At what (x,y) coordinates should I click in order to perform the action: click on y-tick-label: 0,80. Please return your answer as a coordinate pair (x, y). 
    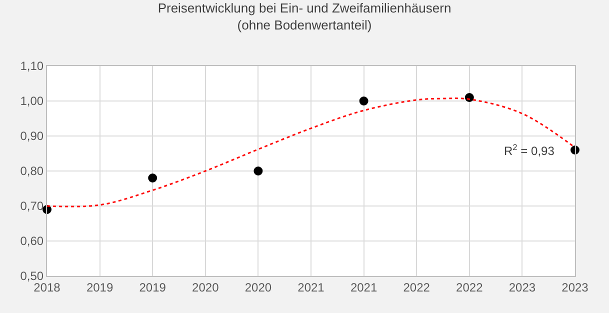
    Looking at the image, I should click on (32, 171).